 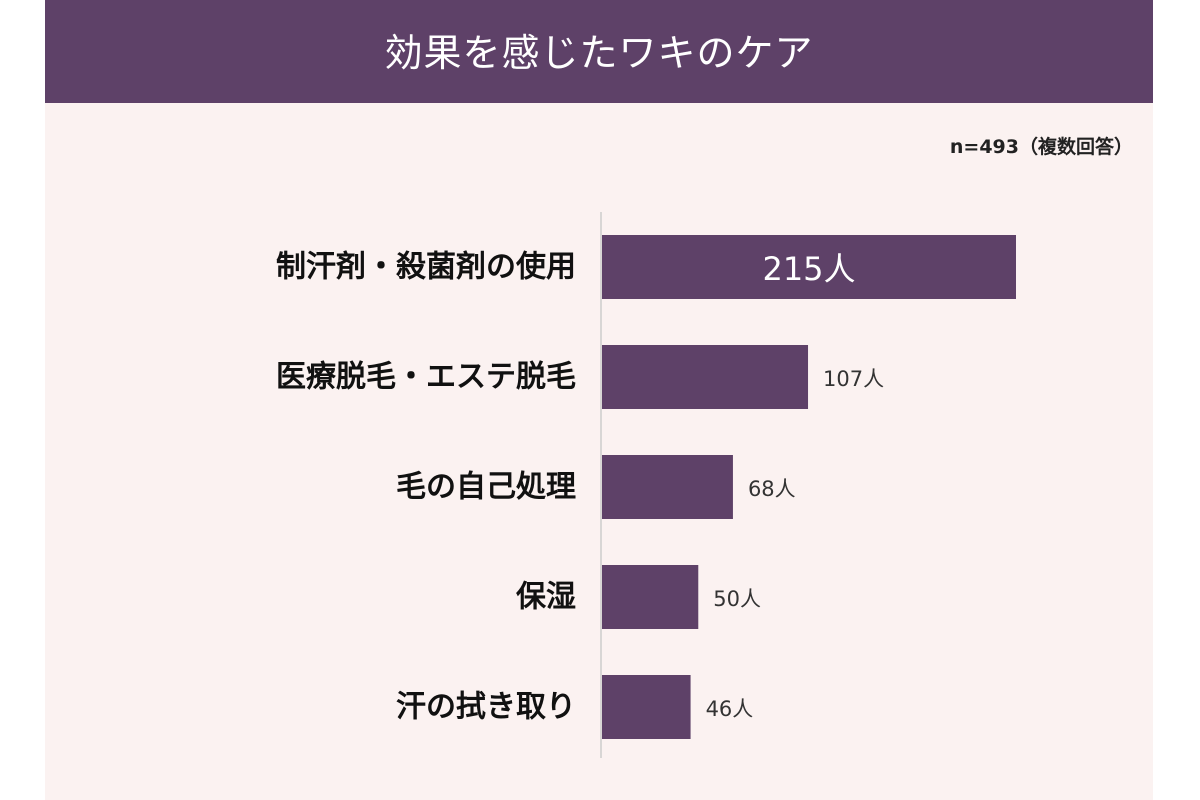 I want to click on chart-title: 効果を感じたワキのケア, so click(x=599, y=53).